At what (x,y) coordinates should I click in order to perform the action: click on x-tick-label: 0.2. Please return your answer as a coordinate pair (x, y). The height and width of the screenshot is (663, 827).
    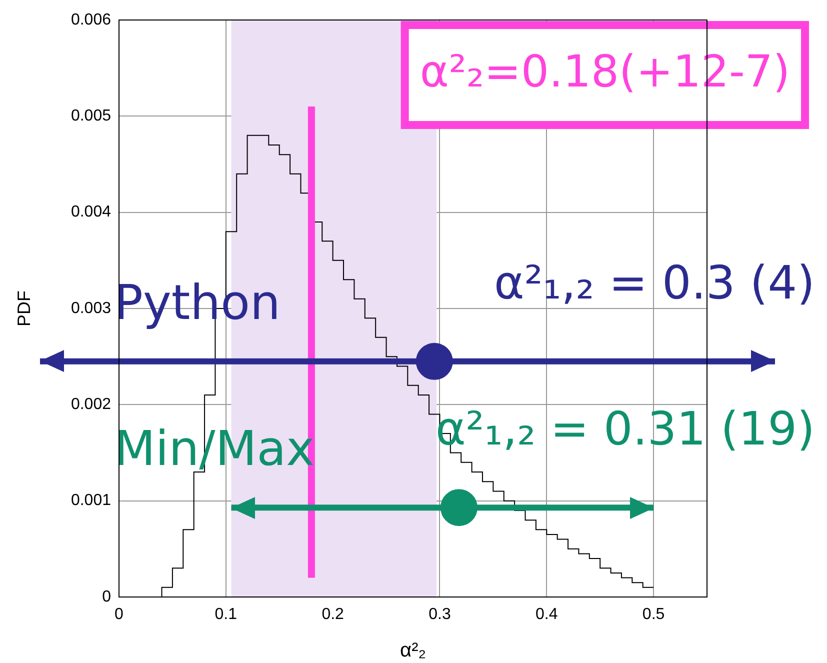
    Looking at the image, I should click on (333, 615).